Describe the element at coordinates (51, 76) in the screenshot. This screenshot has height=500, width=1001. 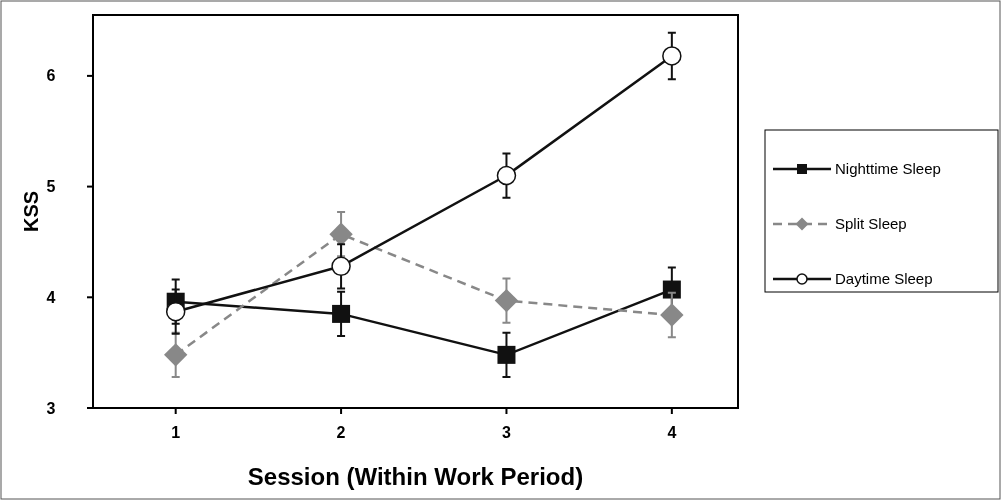
I see `y-tick-label: 6` at that location.